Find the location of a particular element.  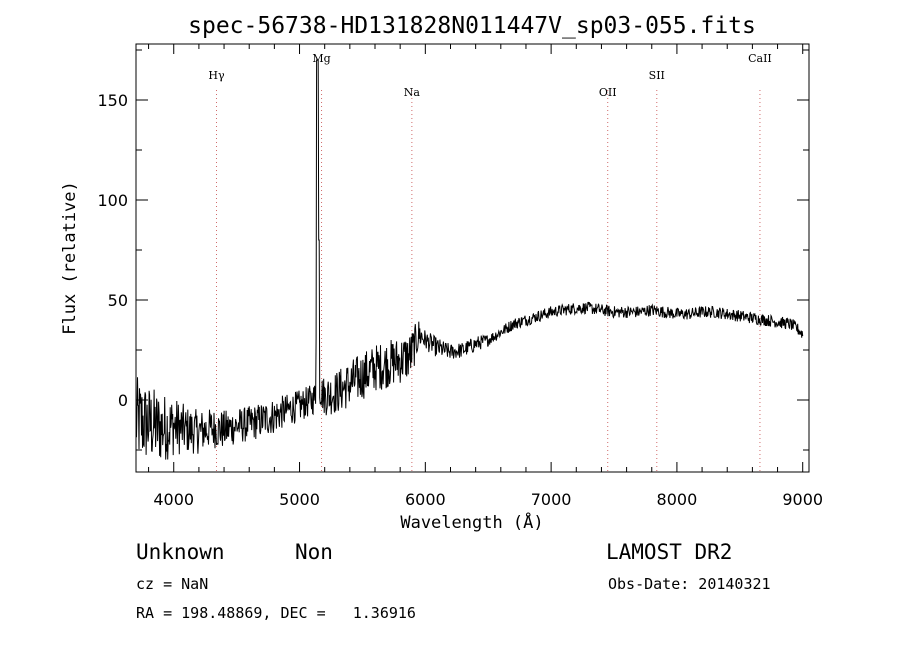

line-marker-label: OII is located at coordinates (608, 92).